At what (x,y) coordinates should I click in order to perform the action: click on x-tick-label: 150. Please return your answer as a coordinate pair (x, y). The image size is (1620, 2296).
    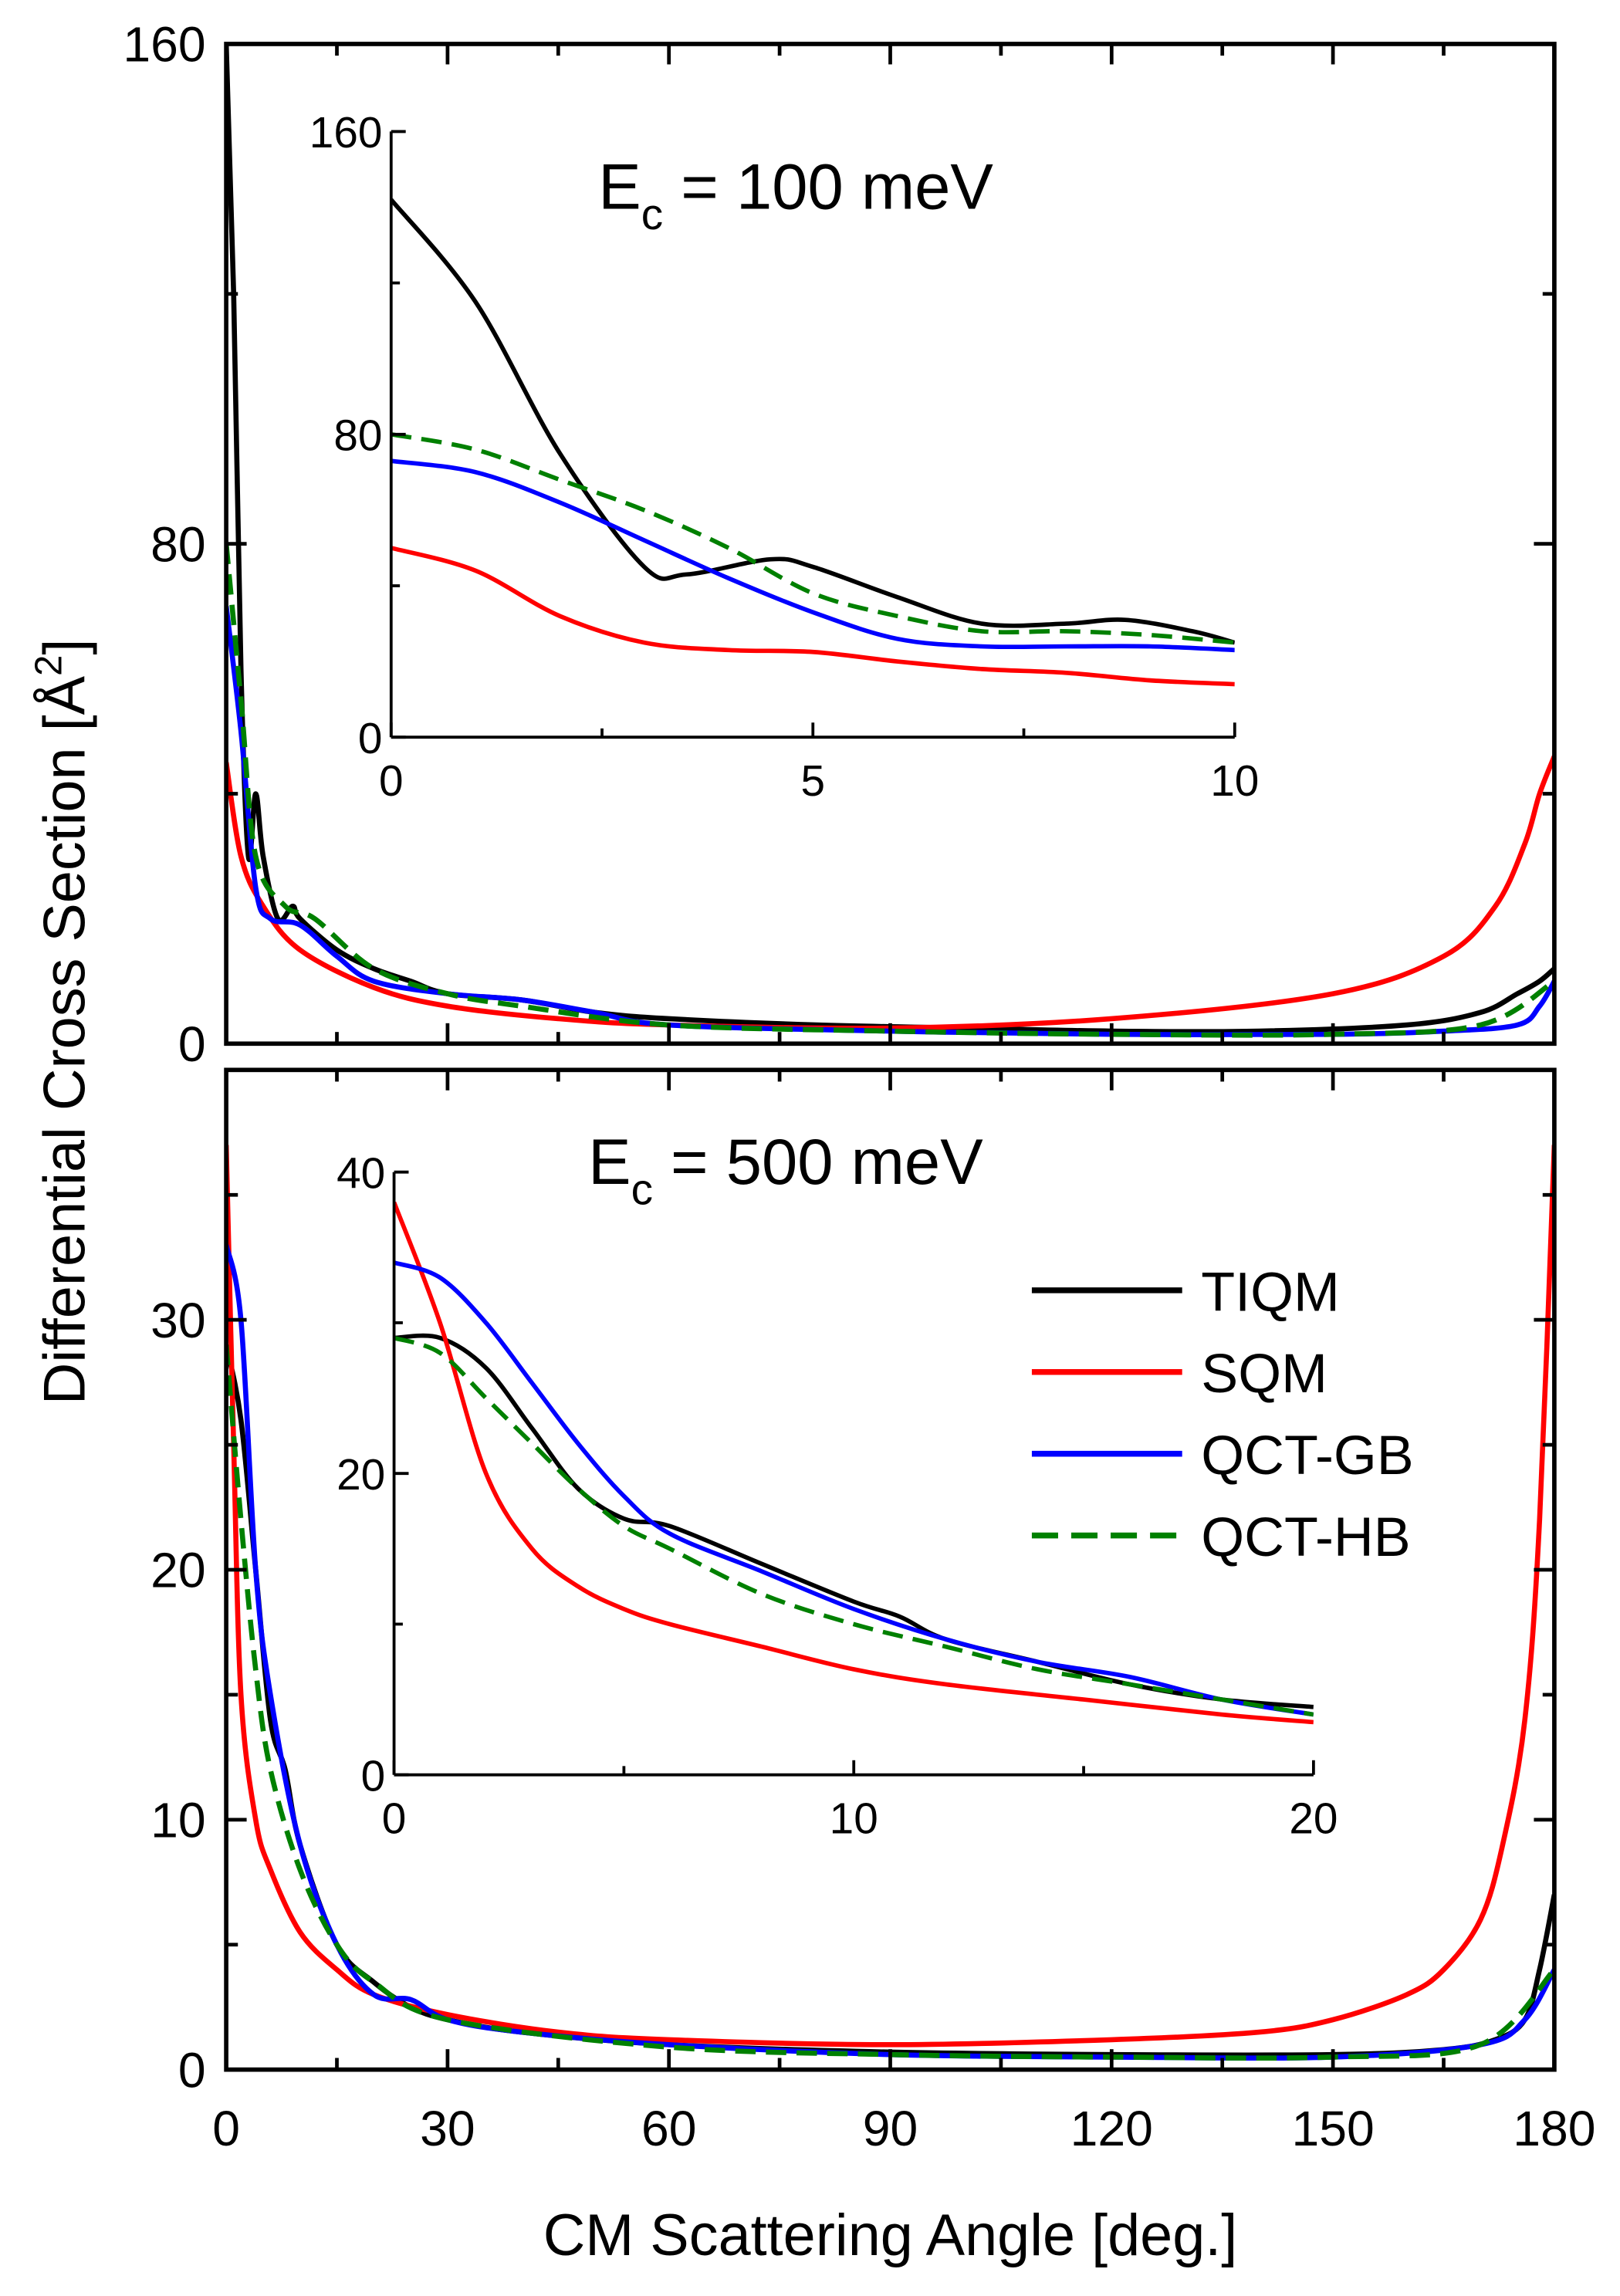
    Looking at the image, I should click on (1332, 2128).